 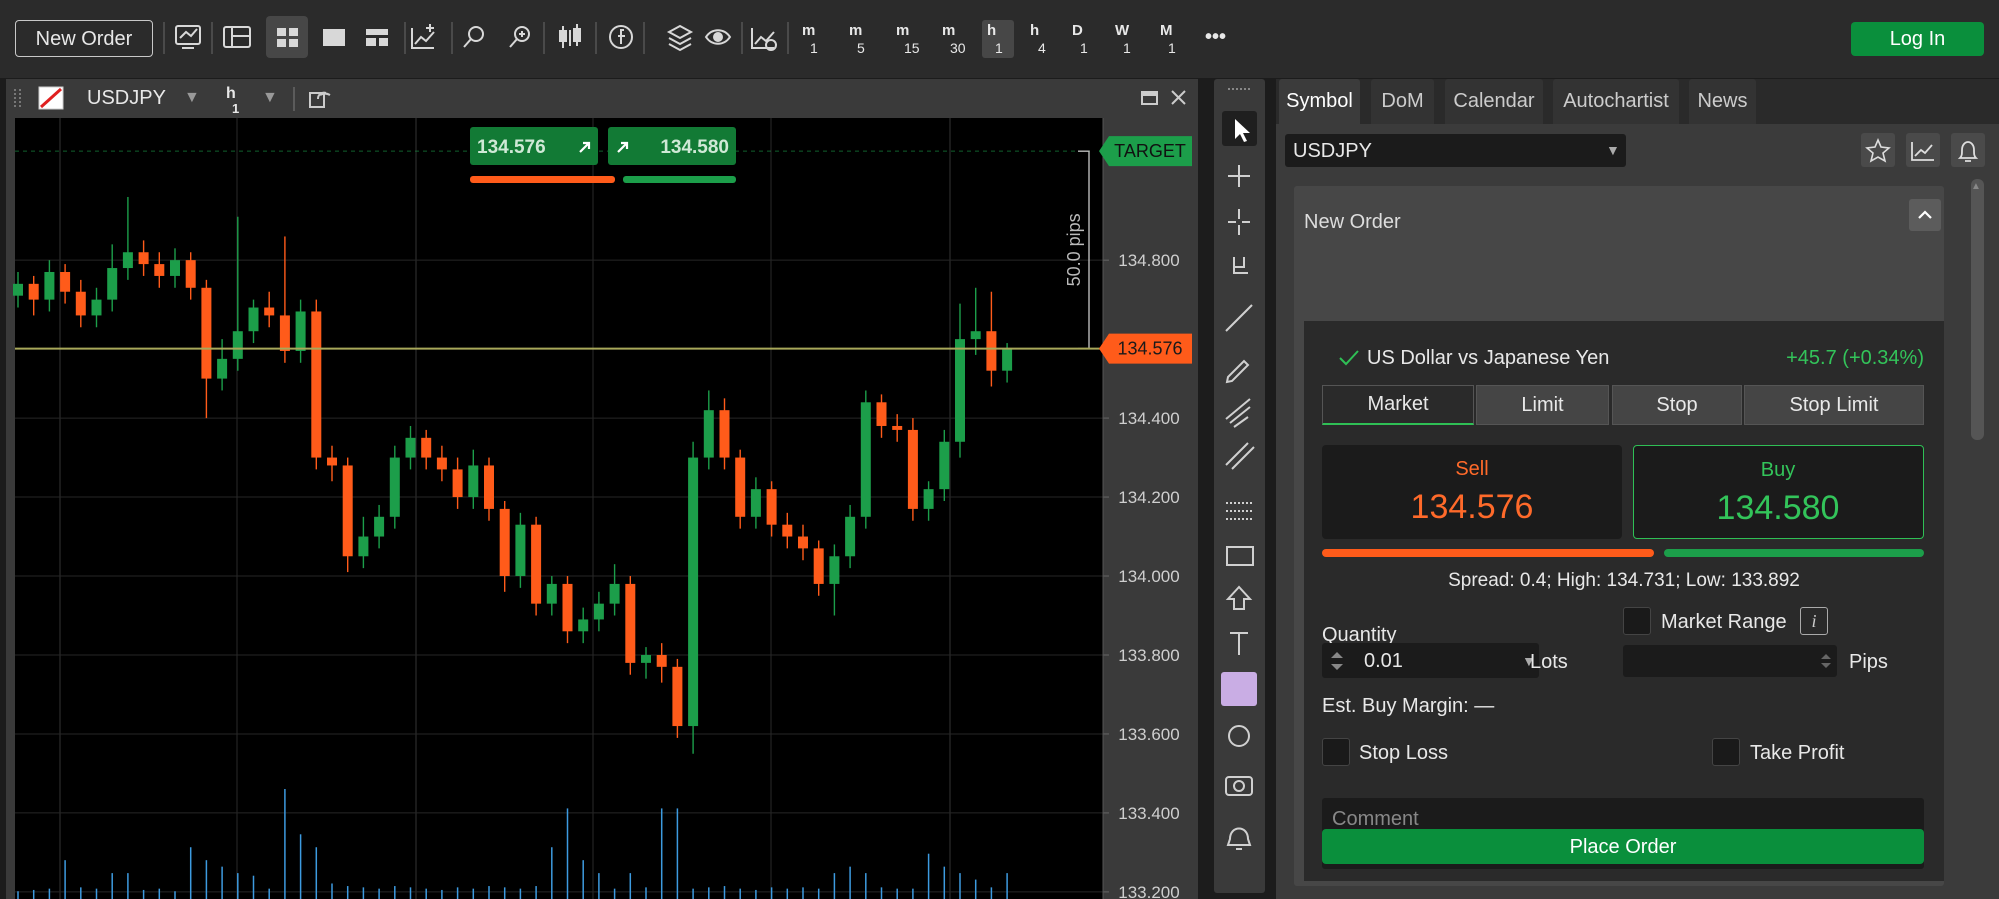 What do you see at coordinates (958, 48) in the screenshot?
I see `timeframe-count: 30` at bounding box center [958, 48].